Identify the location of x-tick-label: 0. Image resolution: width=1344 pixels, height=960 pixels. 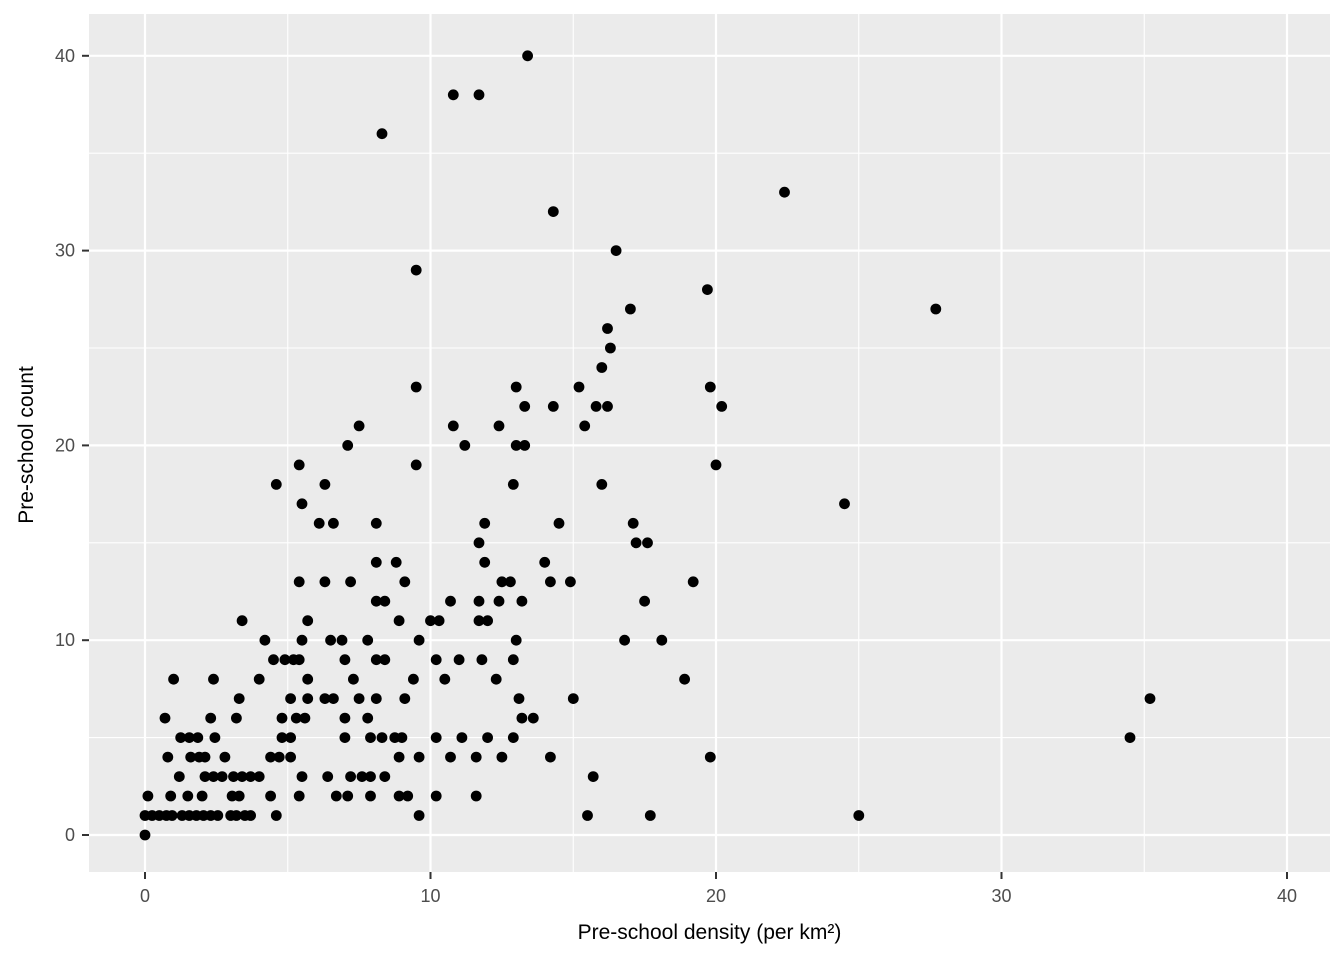
(145, 896).